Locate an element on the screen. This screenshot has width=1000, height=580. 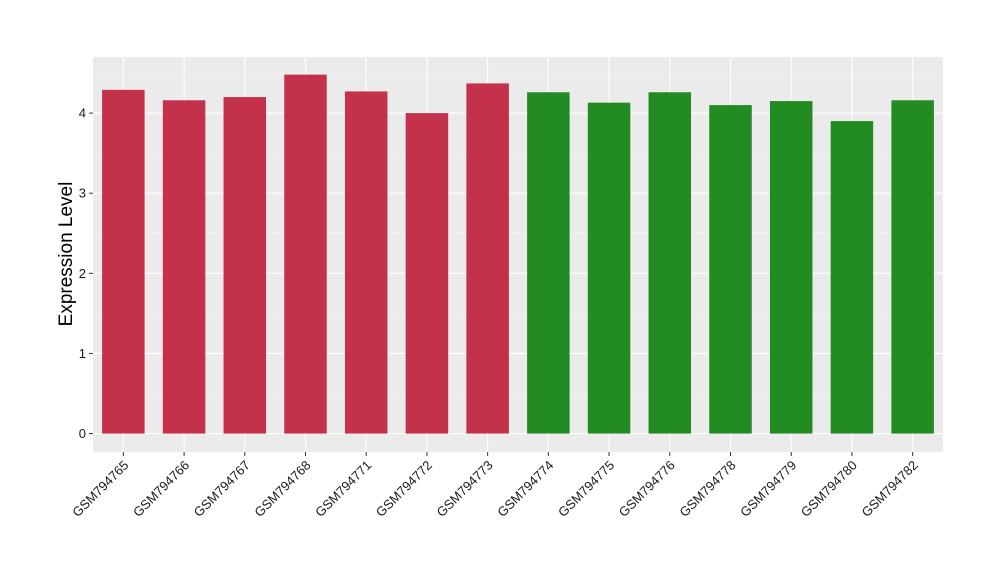
x-tick-label: GSM794767 is located at coordinates (222, 489).